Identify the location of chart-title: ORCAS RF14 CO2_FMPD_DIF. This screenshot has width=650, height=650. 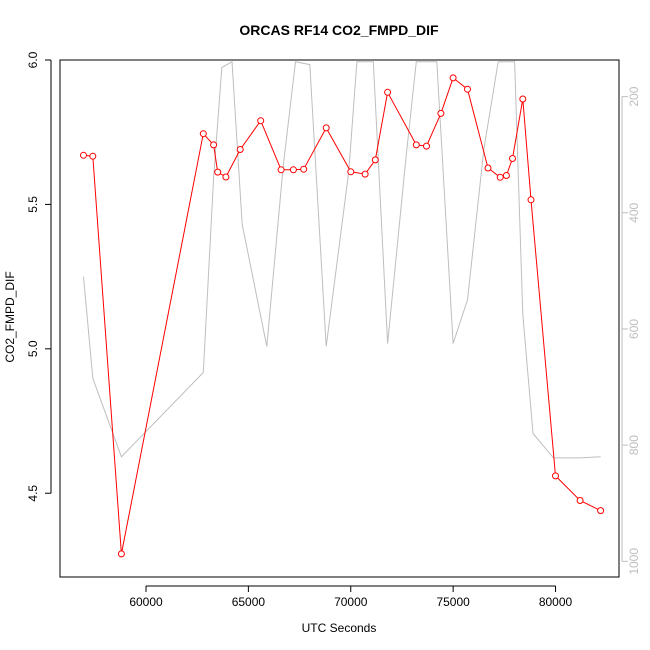
(339, 30).